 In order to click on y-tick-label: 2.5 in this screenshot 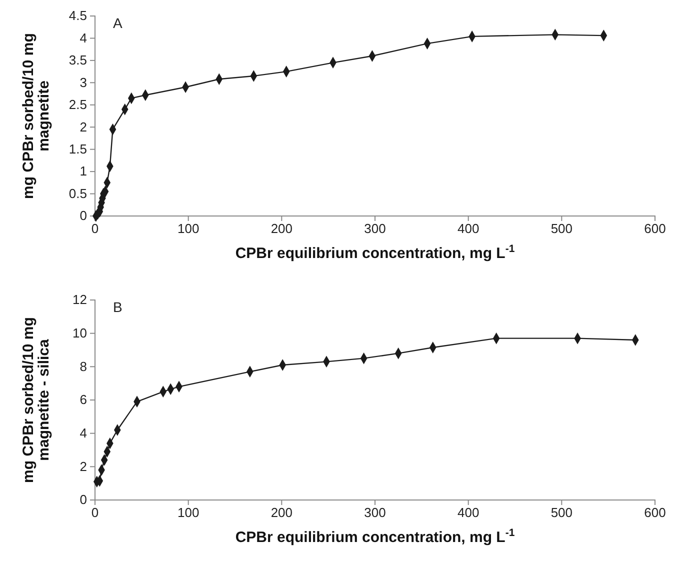, I will do `click(77, 104)`.